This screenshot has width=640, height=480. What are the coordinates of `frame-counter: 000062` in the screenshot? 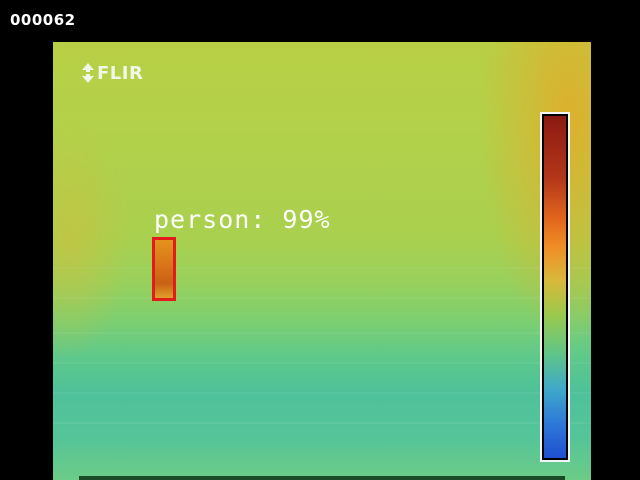 It's located at (43, 20).